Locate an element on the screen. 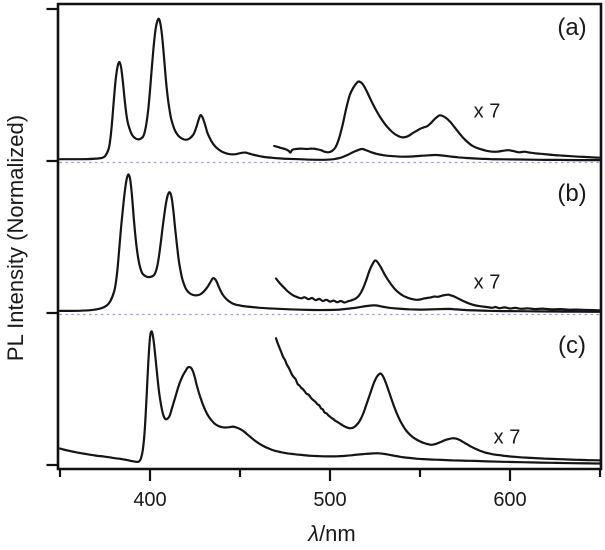 The image size is (605, 550). panel-label-b: (b) is located at coordinates (572, 193).